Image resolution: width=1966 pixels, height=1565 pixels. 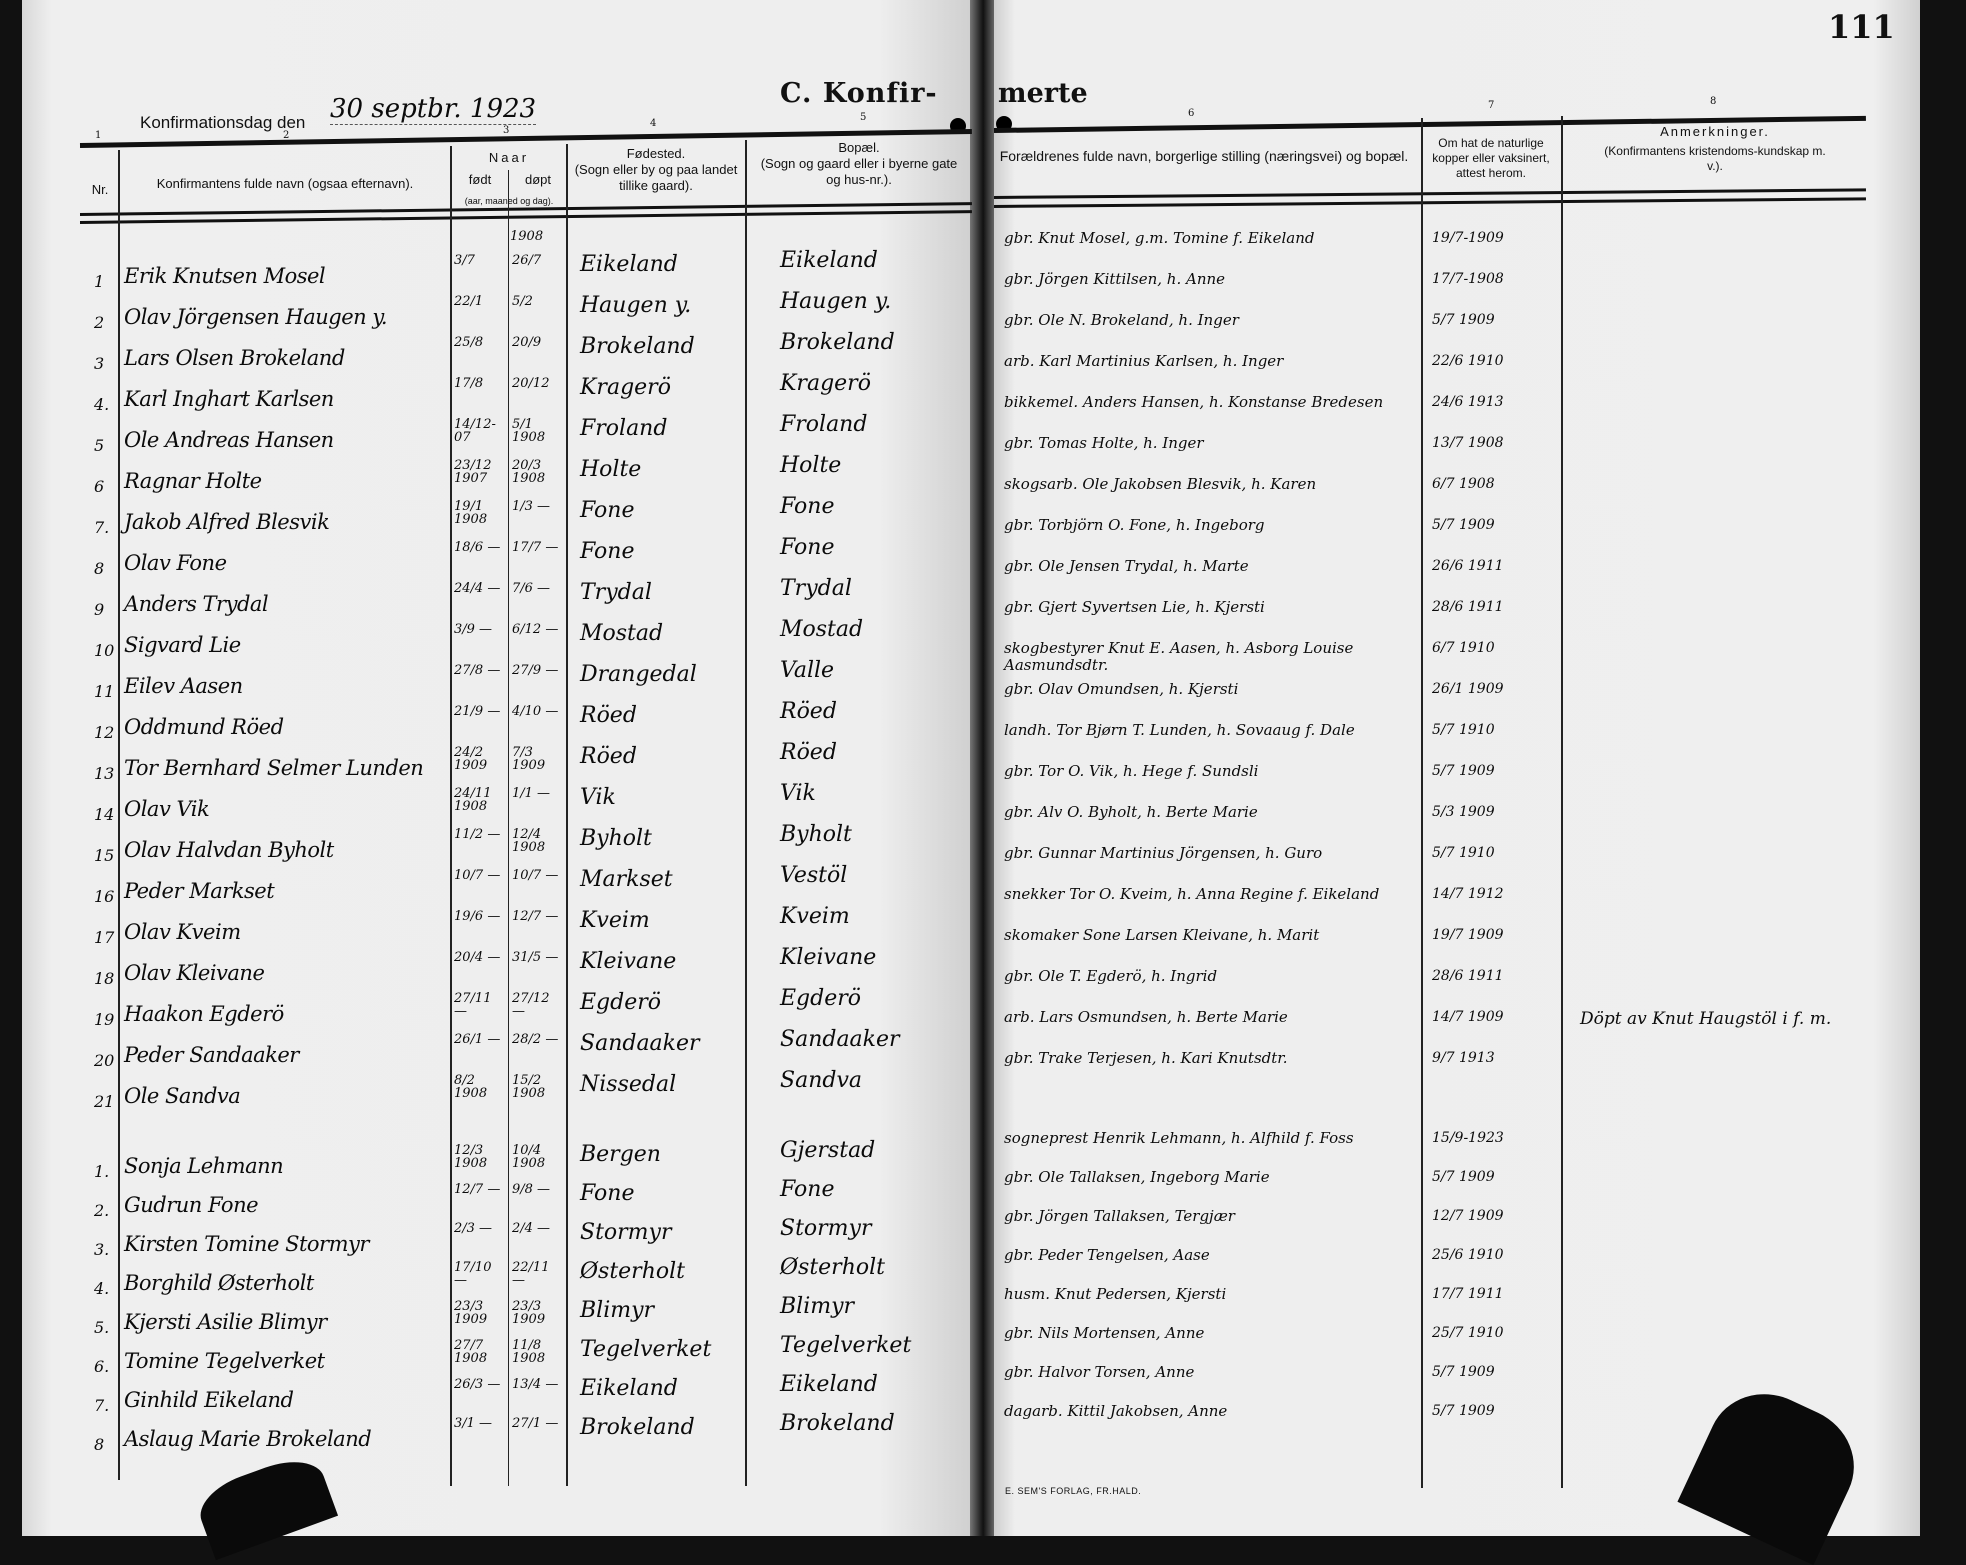 I want to click on baptism-date: 5/1 1908, so click(x=529, y=431).